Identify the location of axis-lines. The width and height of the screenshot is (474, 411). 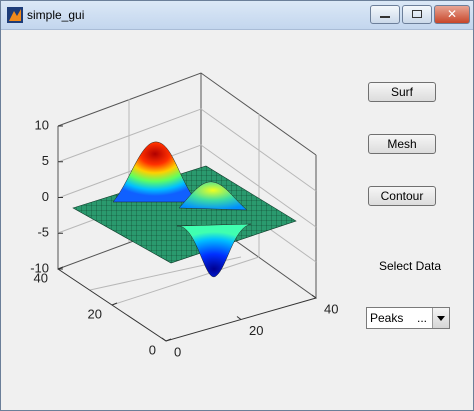
(187, 305).